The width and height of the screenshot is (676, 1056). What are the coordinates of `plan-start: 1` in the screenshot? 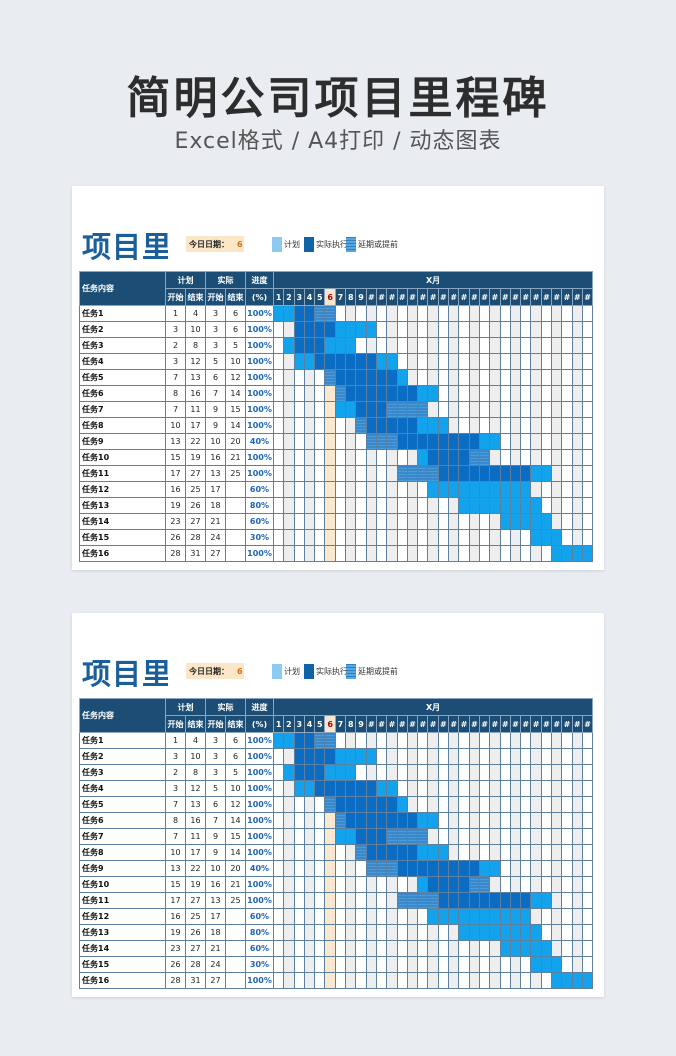 It's located at (175, 740).